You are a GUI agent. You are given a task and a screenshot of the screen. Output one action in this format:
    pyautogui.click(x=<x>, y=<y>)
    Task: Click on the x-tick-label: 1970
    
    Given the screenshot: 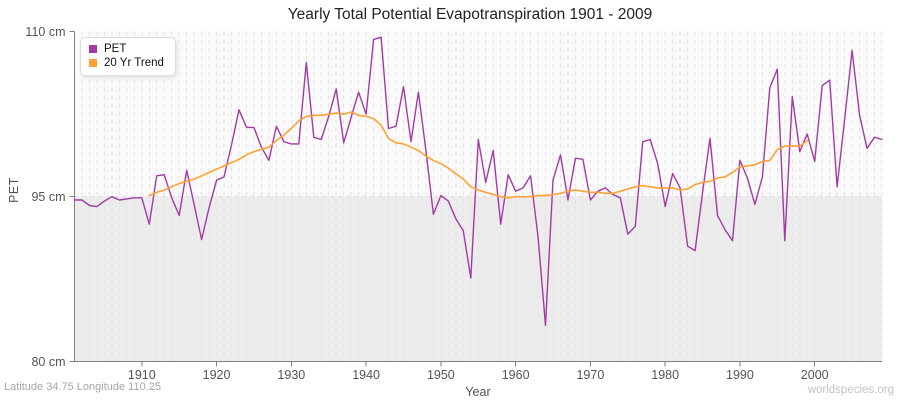 What is the action you would take?
    pyautogui.click(x=590, y=375)
    